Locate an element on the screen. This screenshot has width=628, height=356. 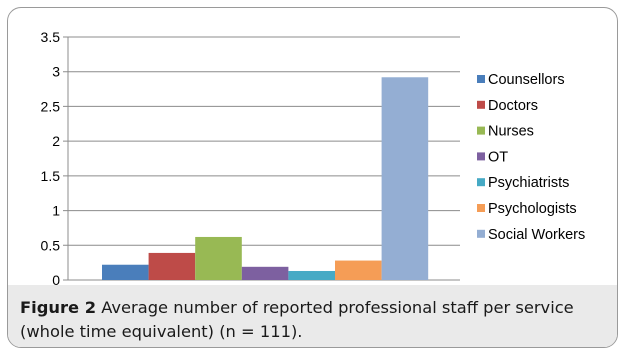
y-tick-label-4: 2 is located at coordinates (56, 141).